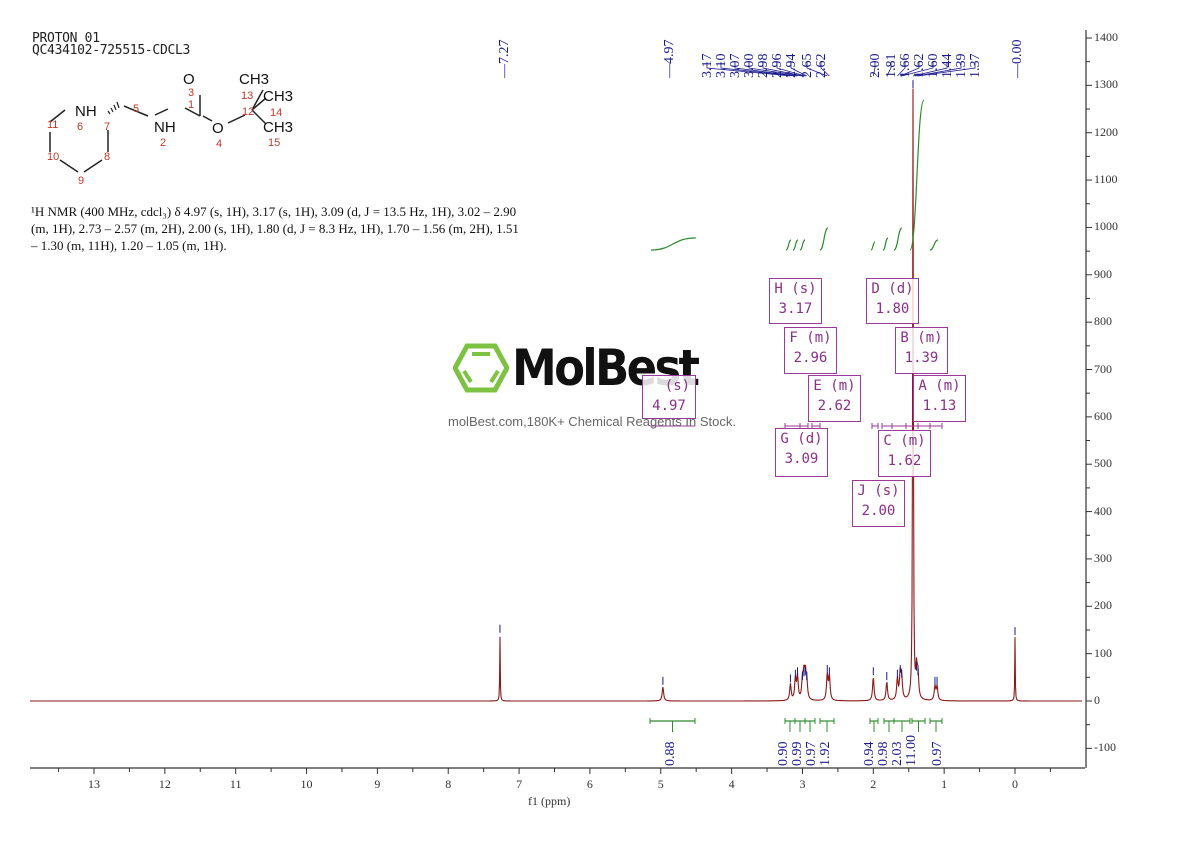 The width and height of the screenshot is (1190, 841). Describe the element at coordinates (218, 128) in the screenshot. I see `atom-o-ester: O` at that location.